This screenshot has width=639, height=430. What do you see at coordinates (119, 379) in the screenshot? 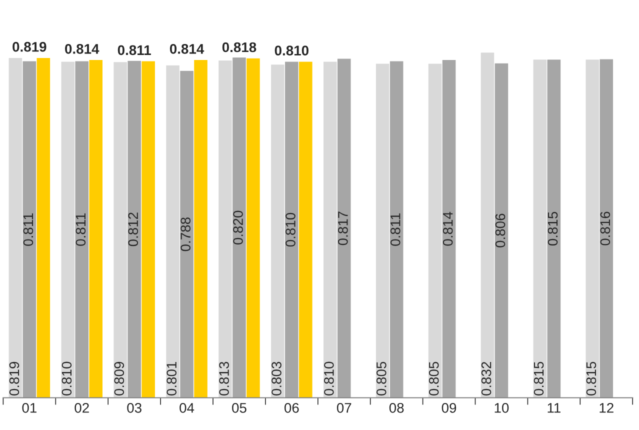
I see `data-label: 0.809` at bounding box center [119, 379].